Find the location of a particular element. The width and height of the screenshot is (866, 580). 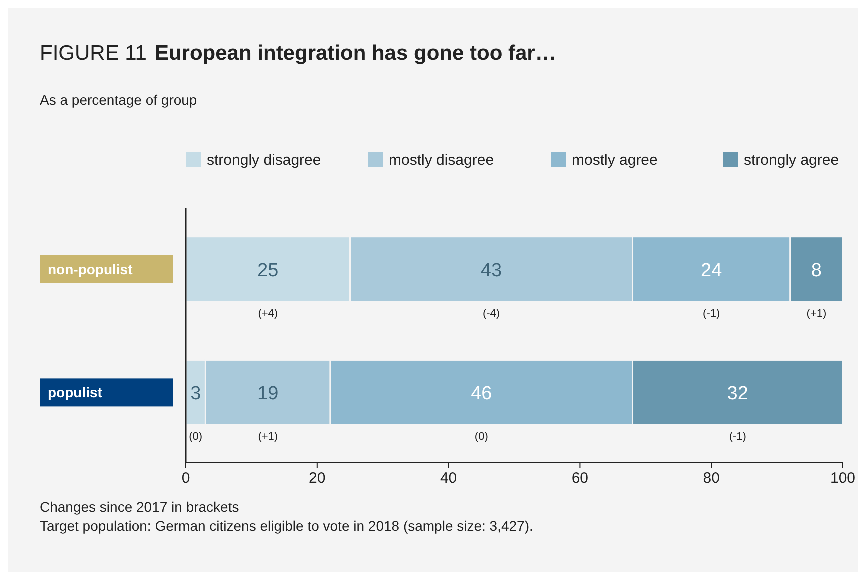

x-tick-label: 0 is located at coordinates (186, 478).